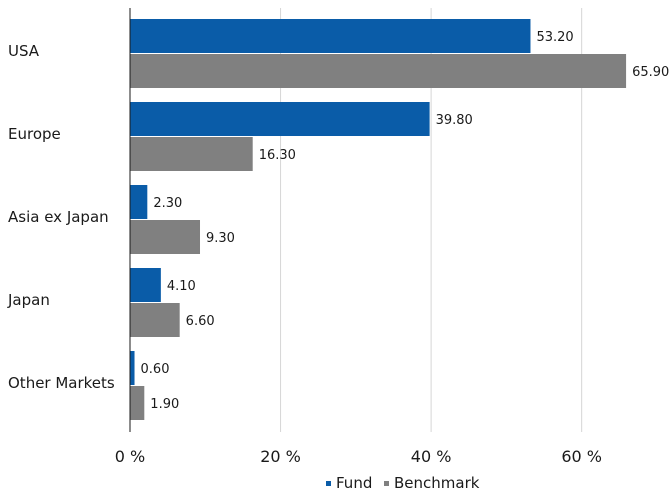  Describe the element at coordinates (354, 483) in the screenshot. I see `legend-label-fund: Fund` at that location.